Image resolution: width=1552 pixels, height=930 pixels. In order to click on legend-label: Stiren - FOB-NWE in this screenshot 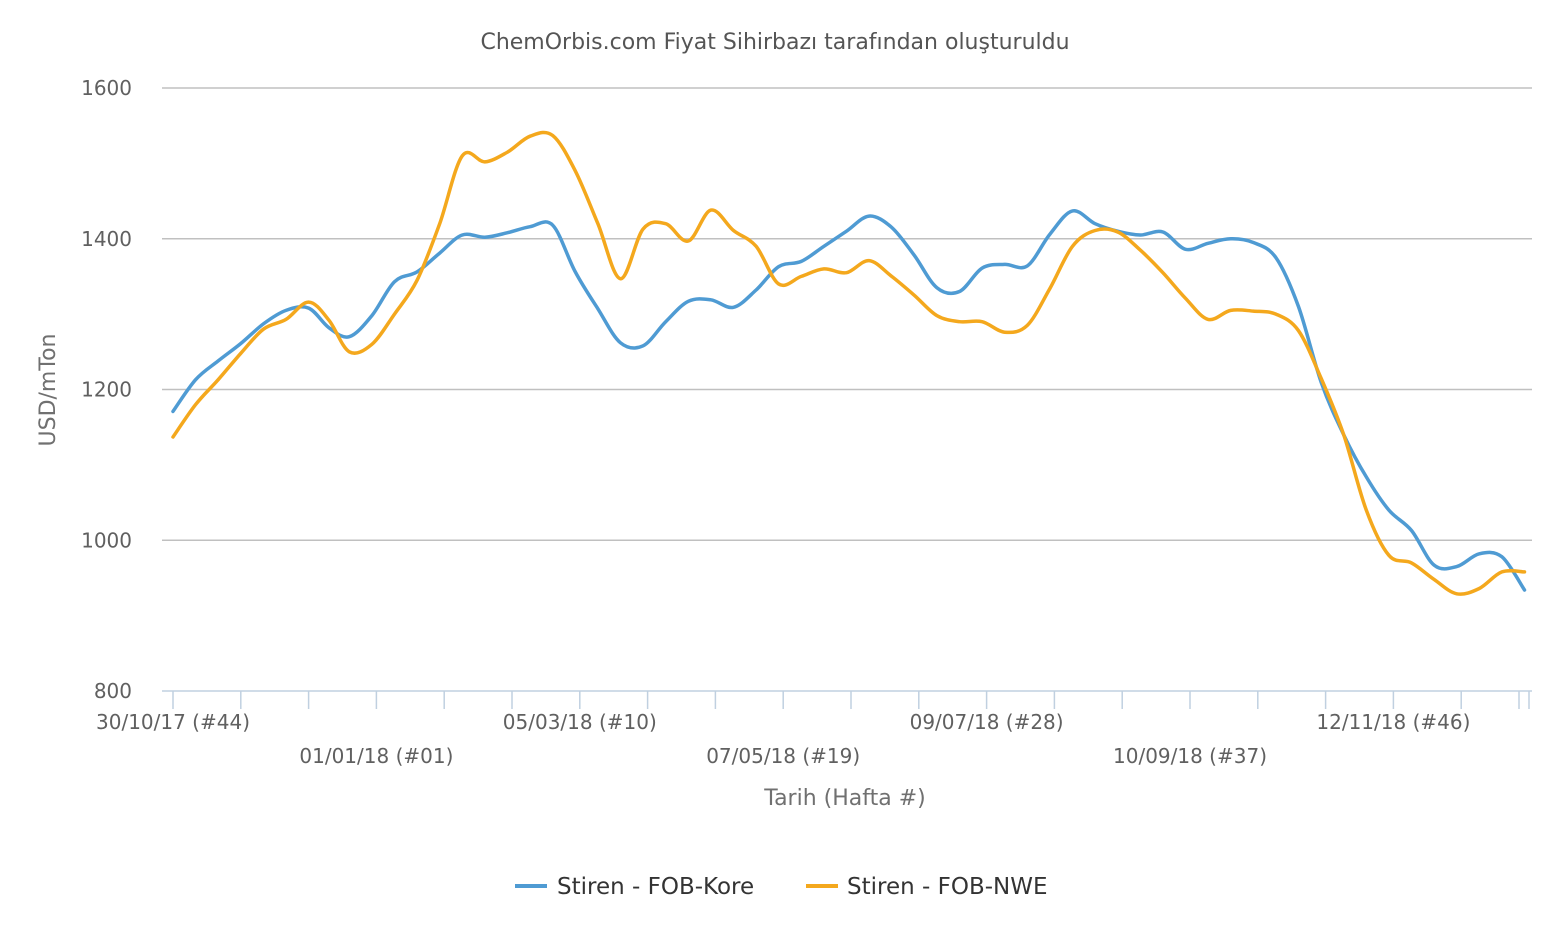, I will do `click(947, 887)`.